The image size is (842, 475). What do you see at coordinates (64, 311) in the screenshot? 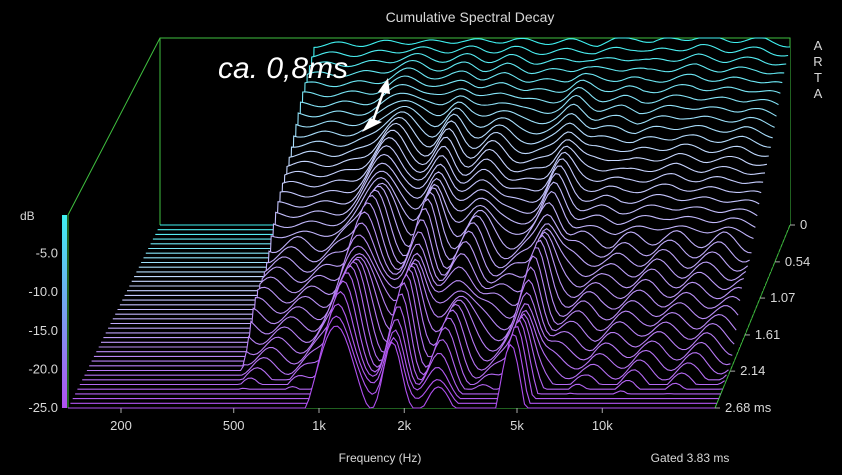
I see `color-scale-bar` at bounding box center [64, 311].